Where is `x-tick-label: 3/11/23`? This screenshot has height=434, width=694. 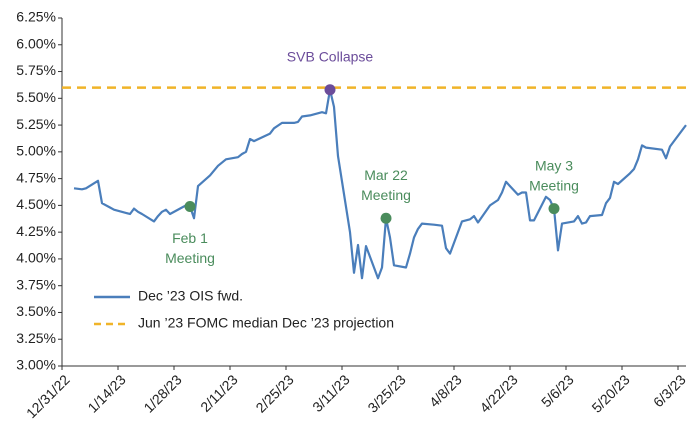
x-tick-label: 3/11/23 is located at coordinates (331, 393).